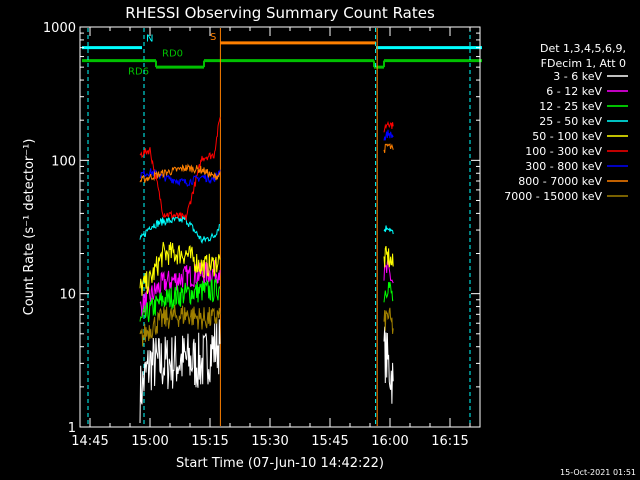 The image size is (640, 480). What do you see at coordinates (59, 28) in the screenshot?
I see `y-tick-label: 1000` at bounding box center [59, 28].